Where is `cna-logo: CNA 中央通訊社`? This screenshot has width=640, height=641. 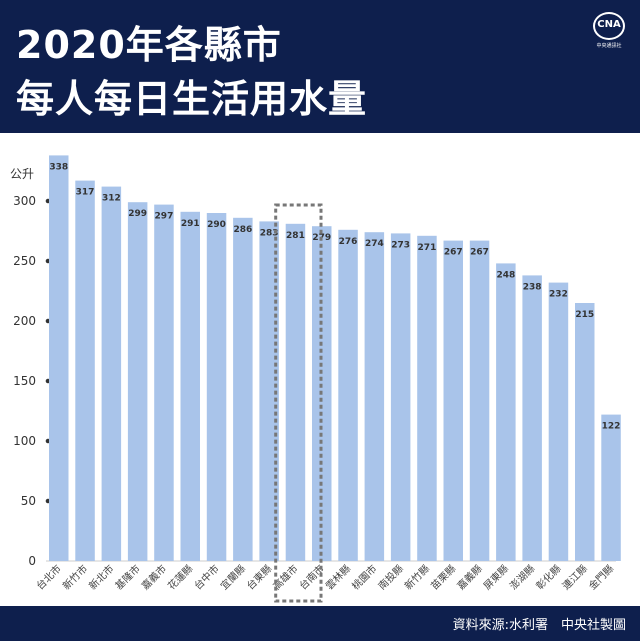
cna-logo: CNA 中央通訊社 is located at coordinates (609, 32).